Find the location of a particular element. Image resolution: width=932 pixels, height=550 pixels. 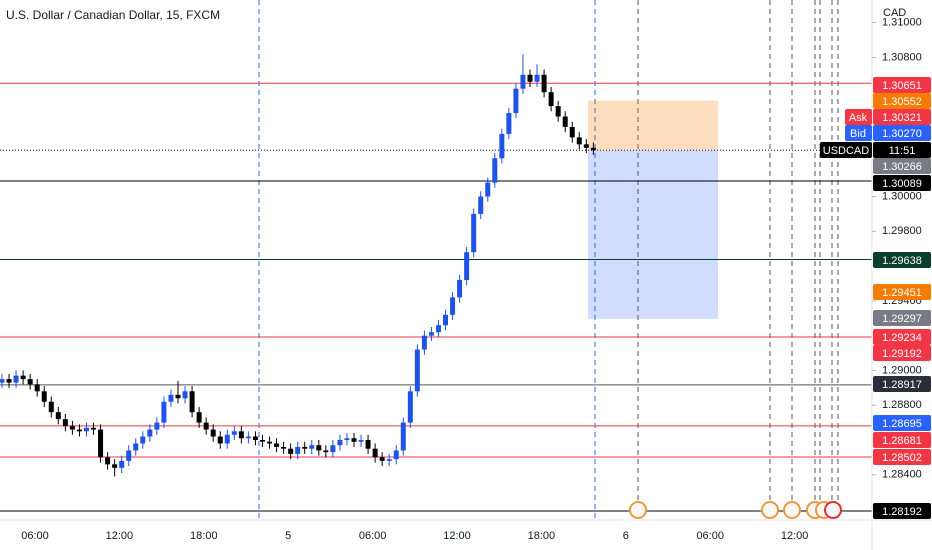

price-tag-label: 1.28192 is located at coordinates (902, 512).